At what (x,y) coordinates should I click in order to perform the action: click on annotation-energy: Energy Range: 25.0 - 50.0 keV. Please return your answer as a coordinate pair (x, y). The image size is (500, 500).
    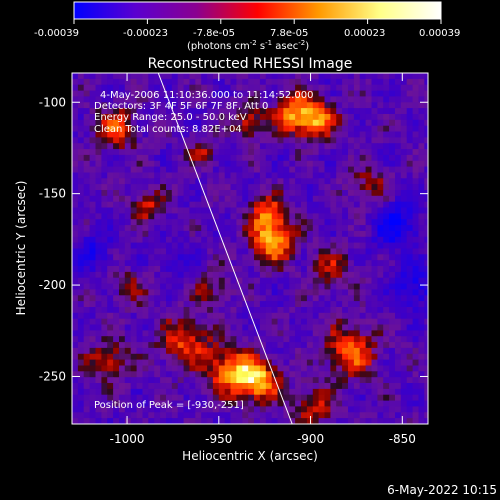
    Looking at the image, I should click on (170, 117).